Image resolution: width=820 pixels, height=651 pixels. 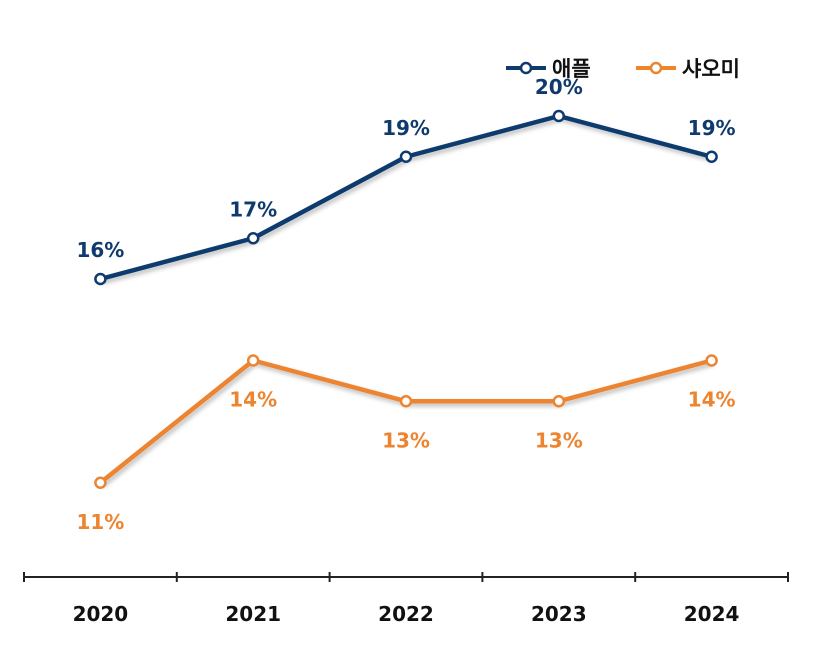 What do you see at coordinates (656, 68) in the screenshot?
I see `legend-marker-xiaomi` at bounding box center [656, 68].